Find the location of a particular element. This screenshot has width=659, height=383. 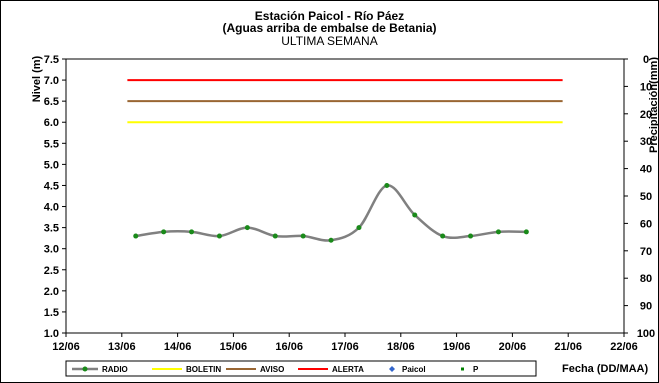

y2-tick-label: 80 is located at coordinates (646, 279).